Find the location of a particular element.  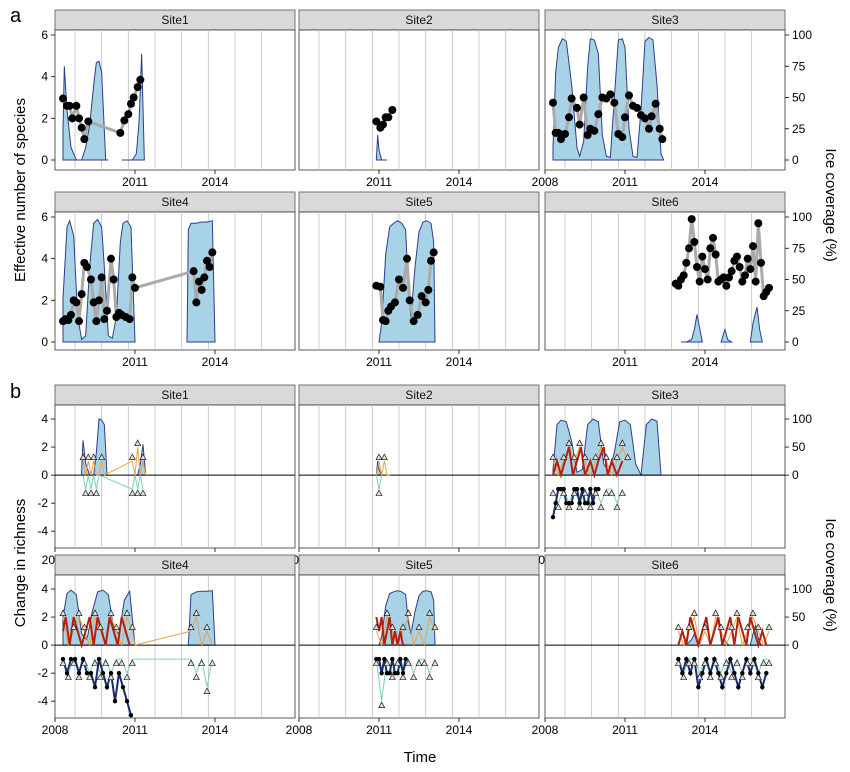

species-path is located at coordinates (138, 287).